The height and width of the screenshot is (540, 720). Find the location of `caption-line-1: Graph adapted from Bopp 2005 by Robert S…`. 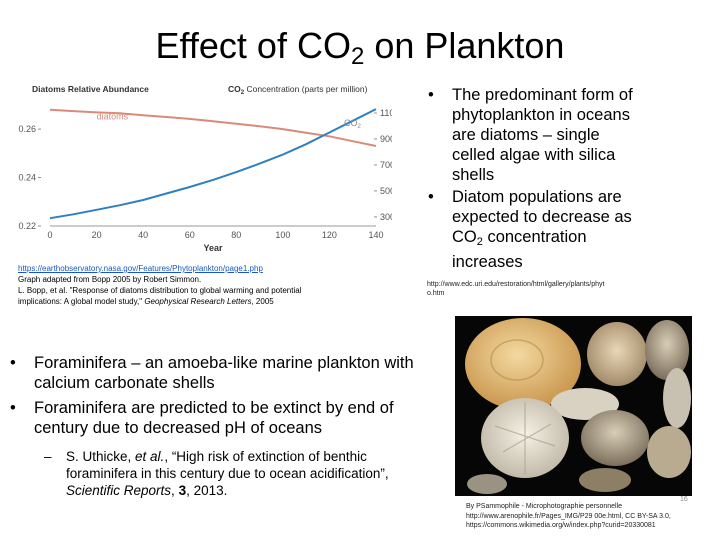

caption-line-1: Graph adapted from Bopp 2005 by Robert S… is located at coordinates (110, 279).